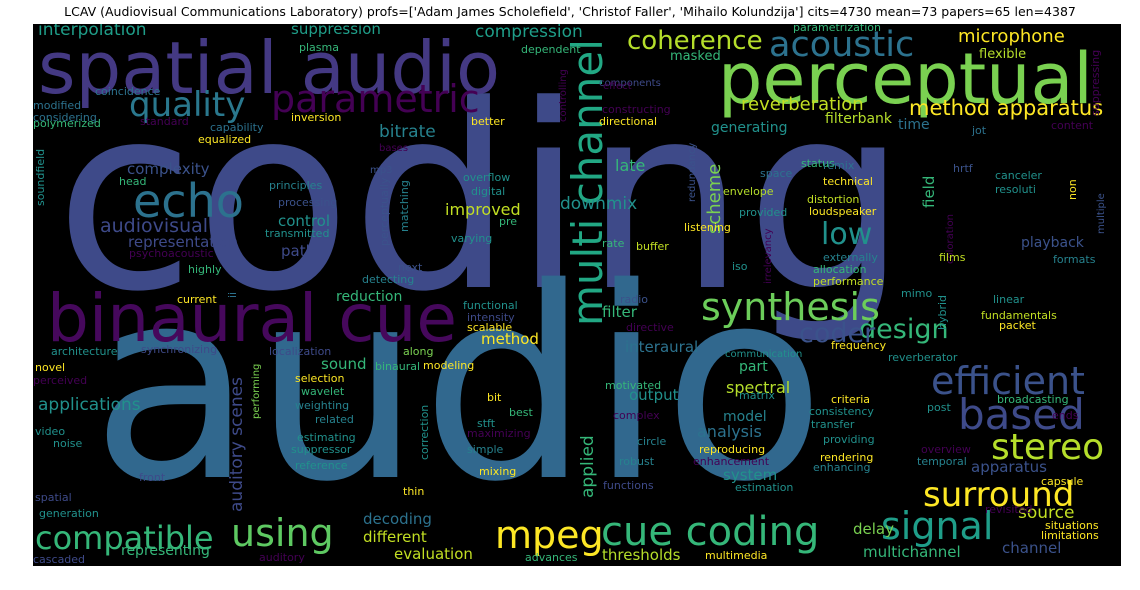 This screenshot has height=590, width=1140. What do you see at coordinates (843, 211) in the screenshot?
I see `word-loudspeaker: loudspeaker` at bounding box center [843, 211].